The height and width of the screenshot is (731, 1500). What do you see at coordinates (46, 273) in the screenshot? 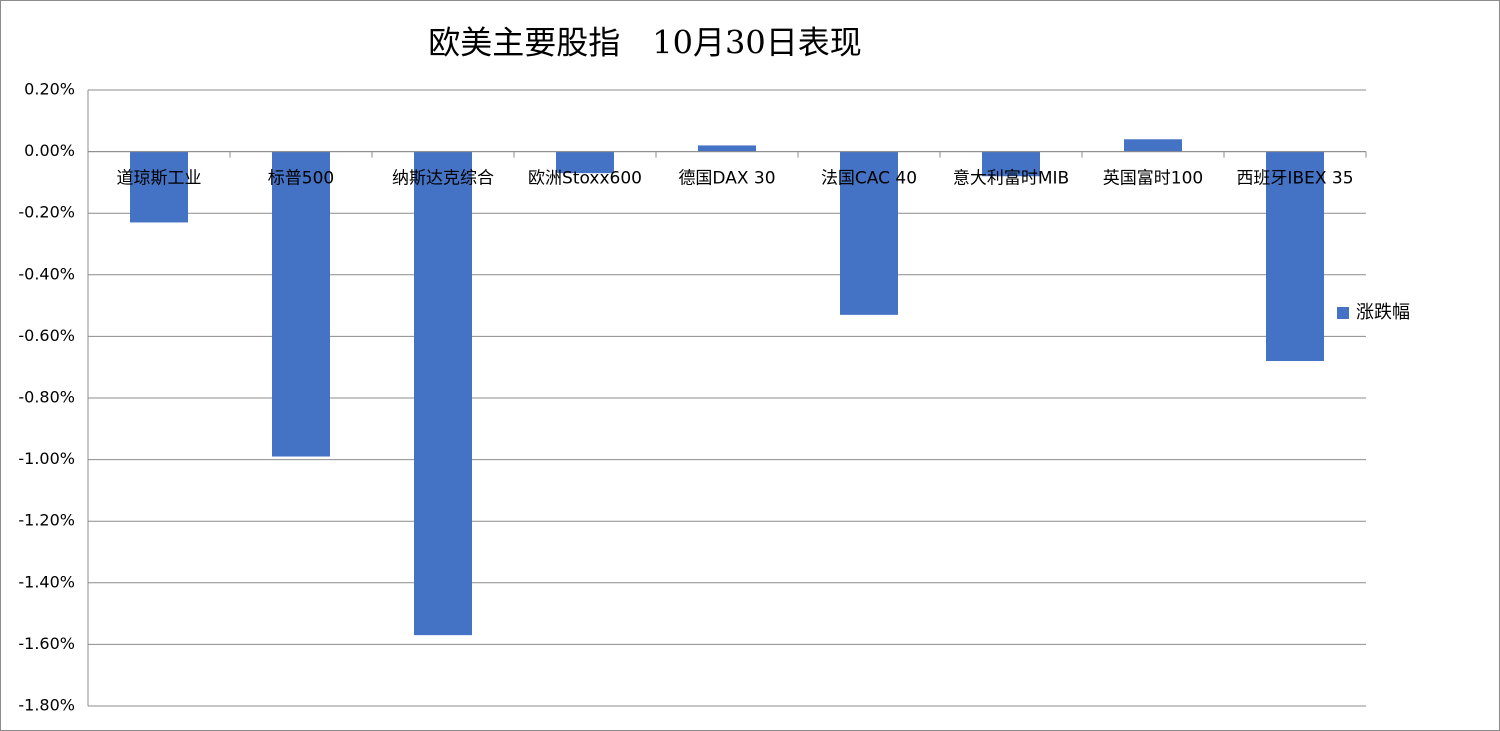
I see `y-tick-label: -0.40%` at bounding box center [46, 273].